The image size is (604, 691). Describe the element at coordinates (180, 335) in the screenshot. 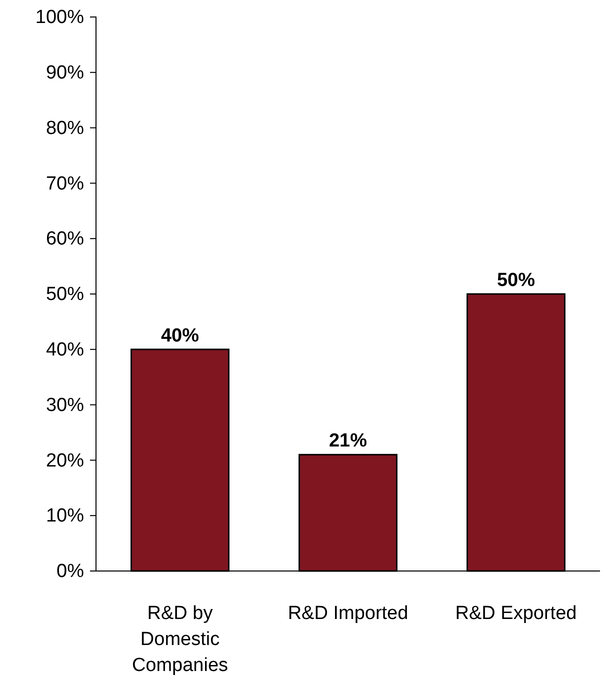

I see `data-label: 40%` at that location.